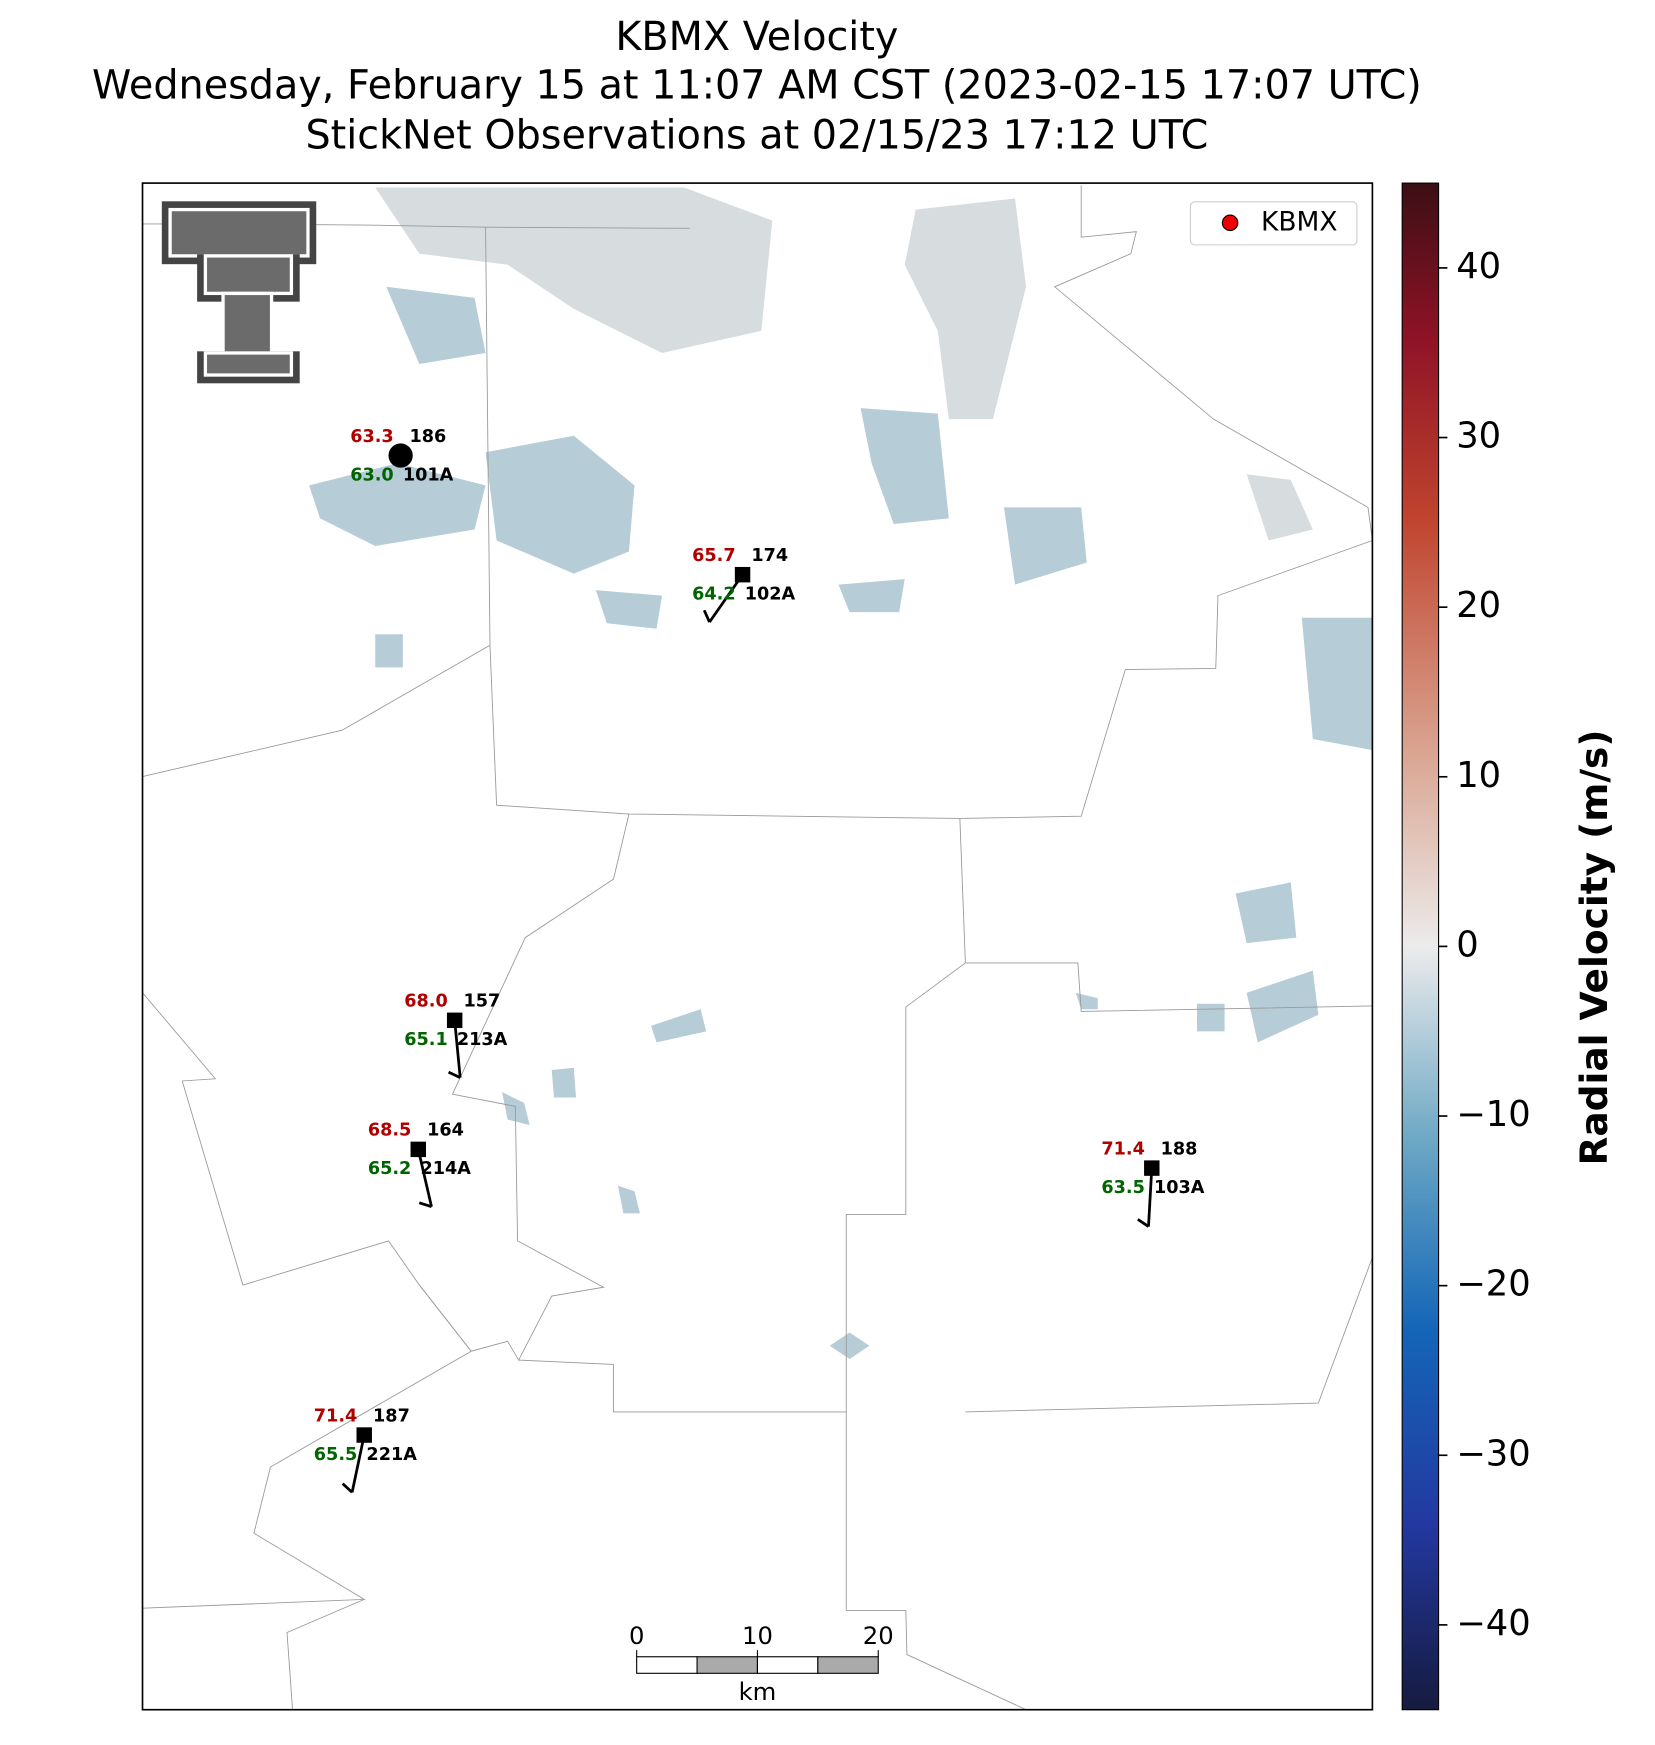  I want to click on colorbar-ramp, so click(1420, 946).